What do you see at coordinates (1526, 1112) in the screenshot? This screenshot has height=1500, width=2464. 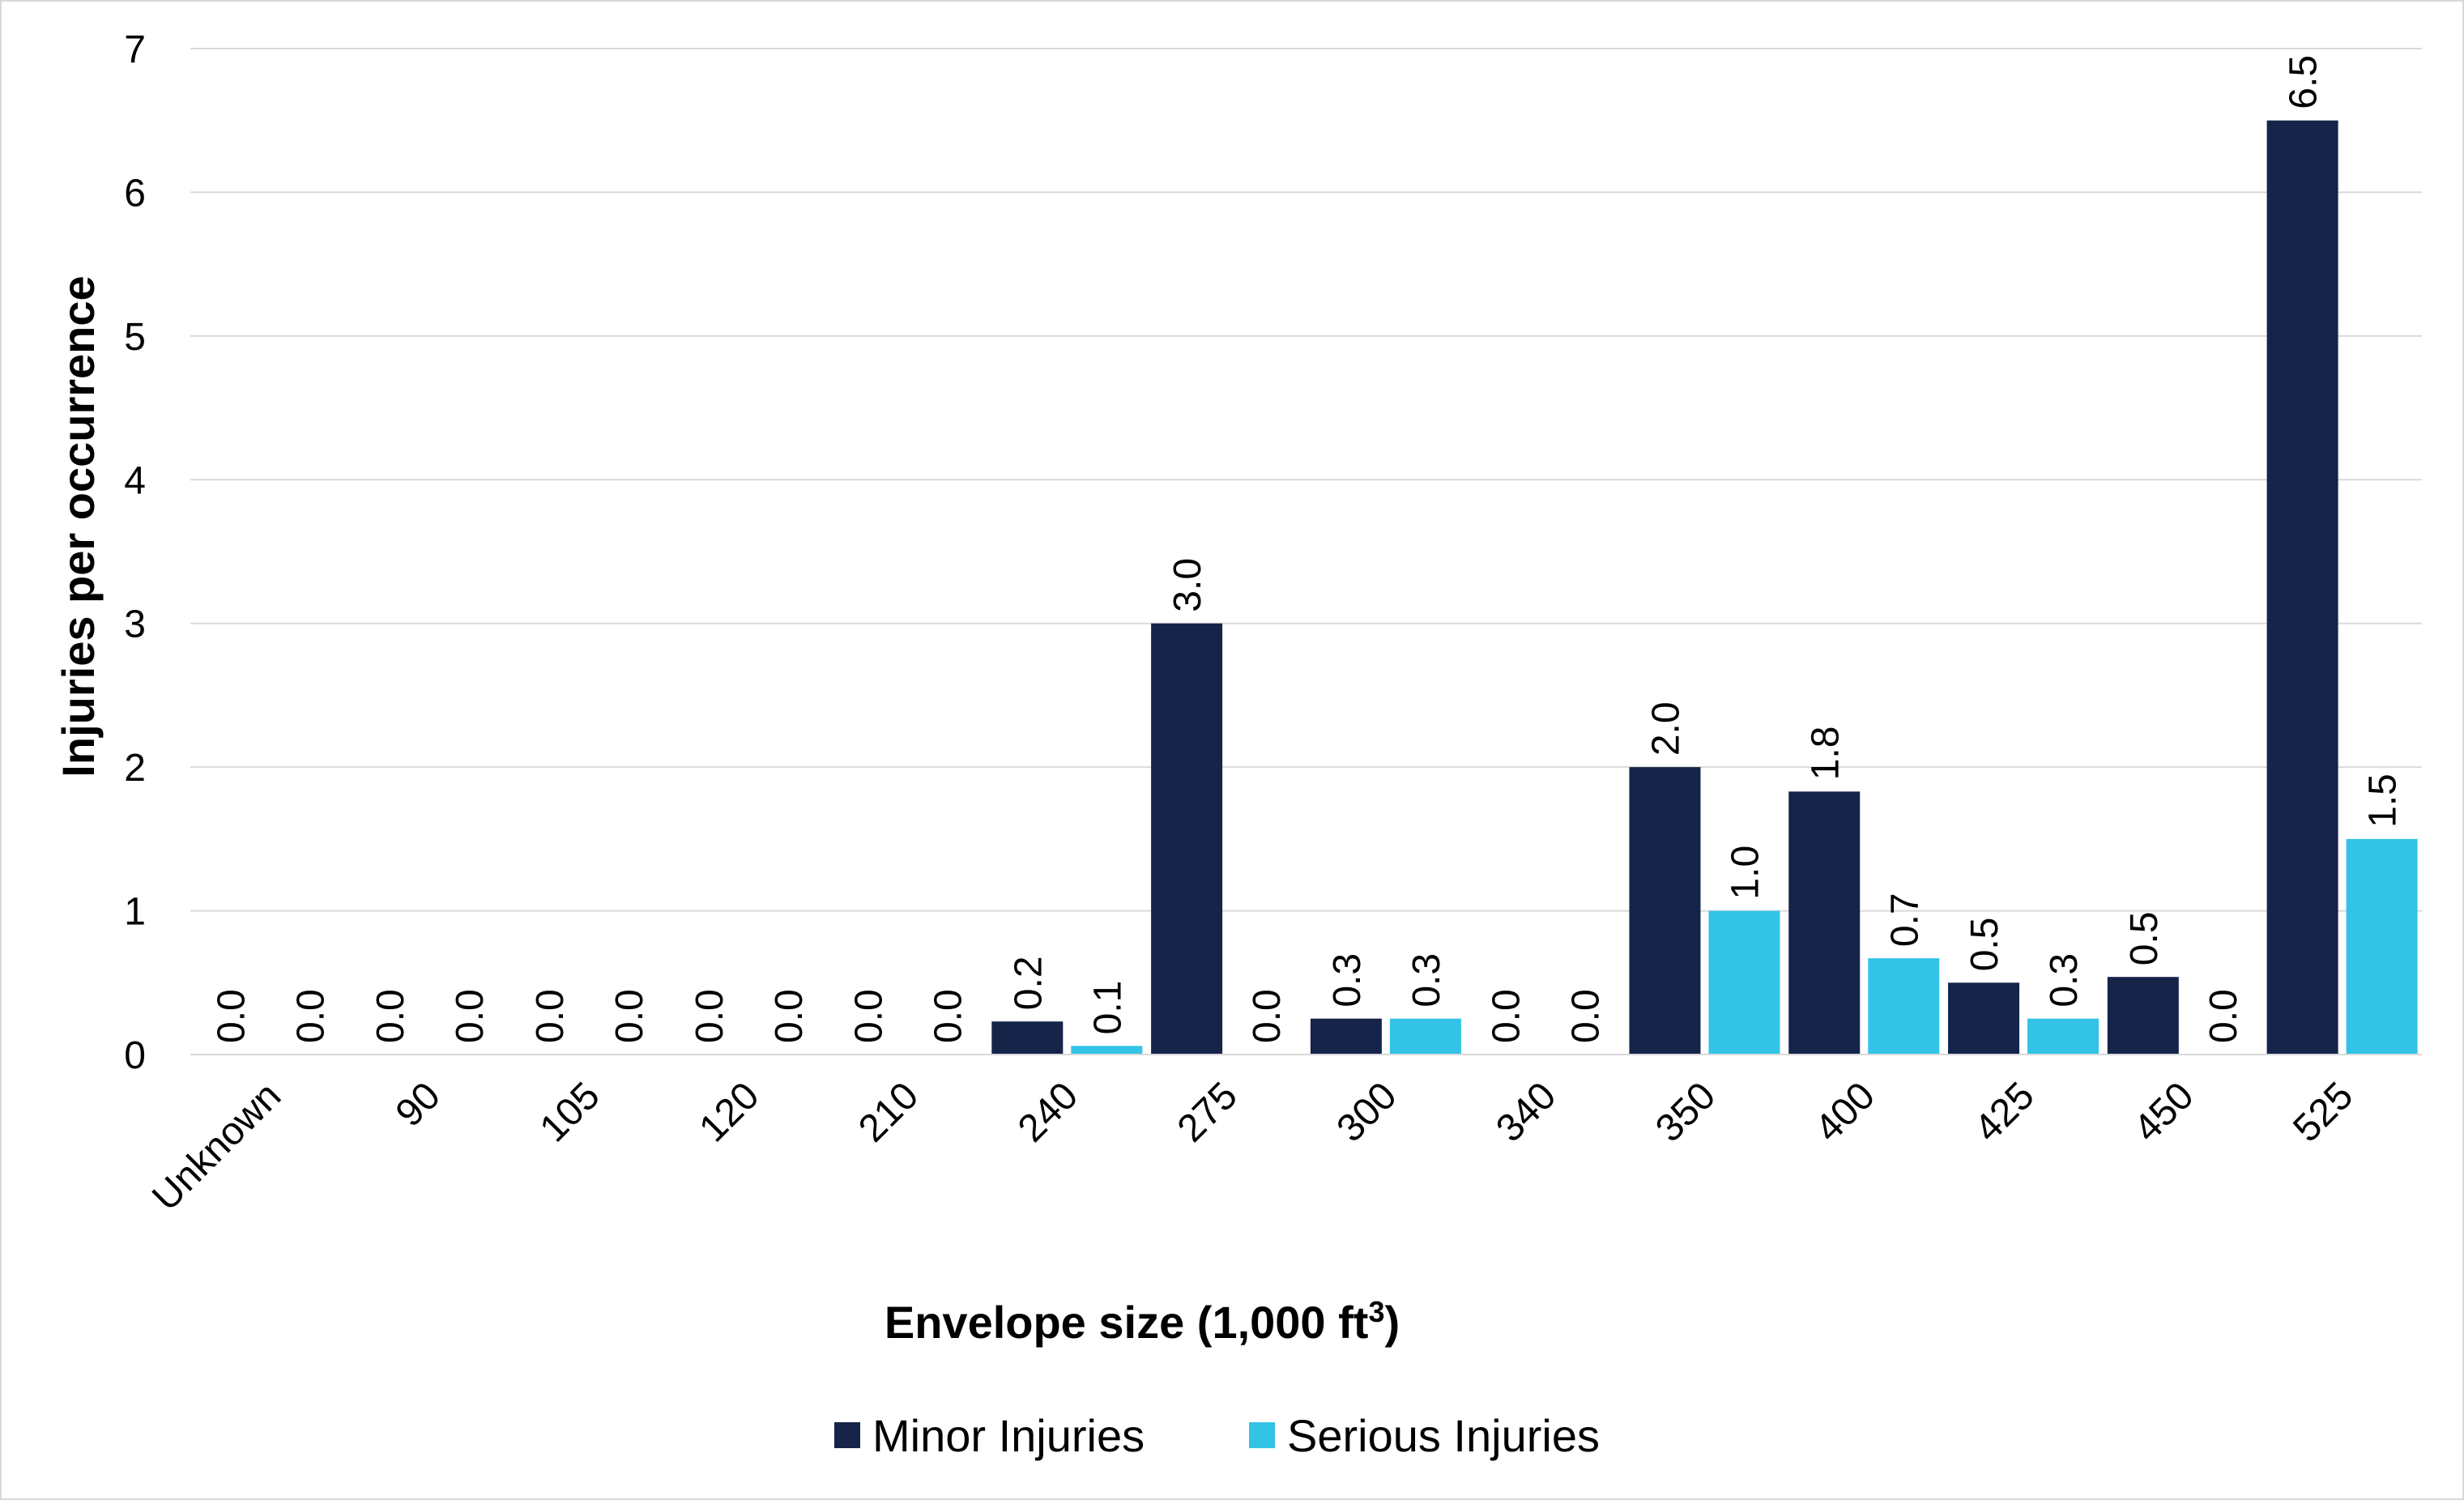 I see `x-category-label: 340` at bounding box center [1526, 1112].